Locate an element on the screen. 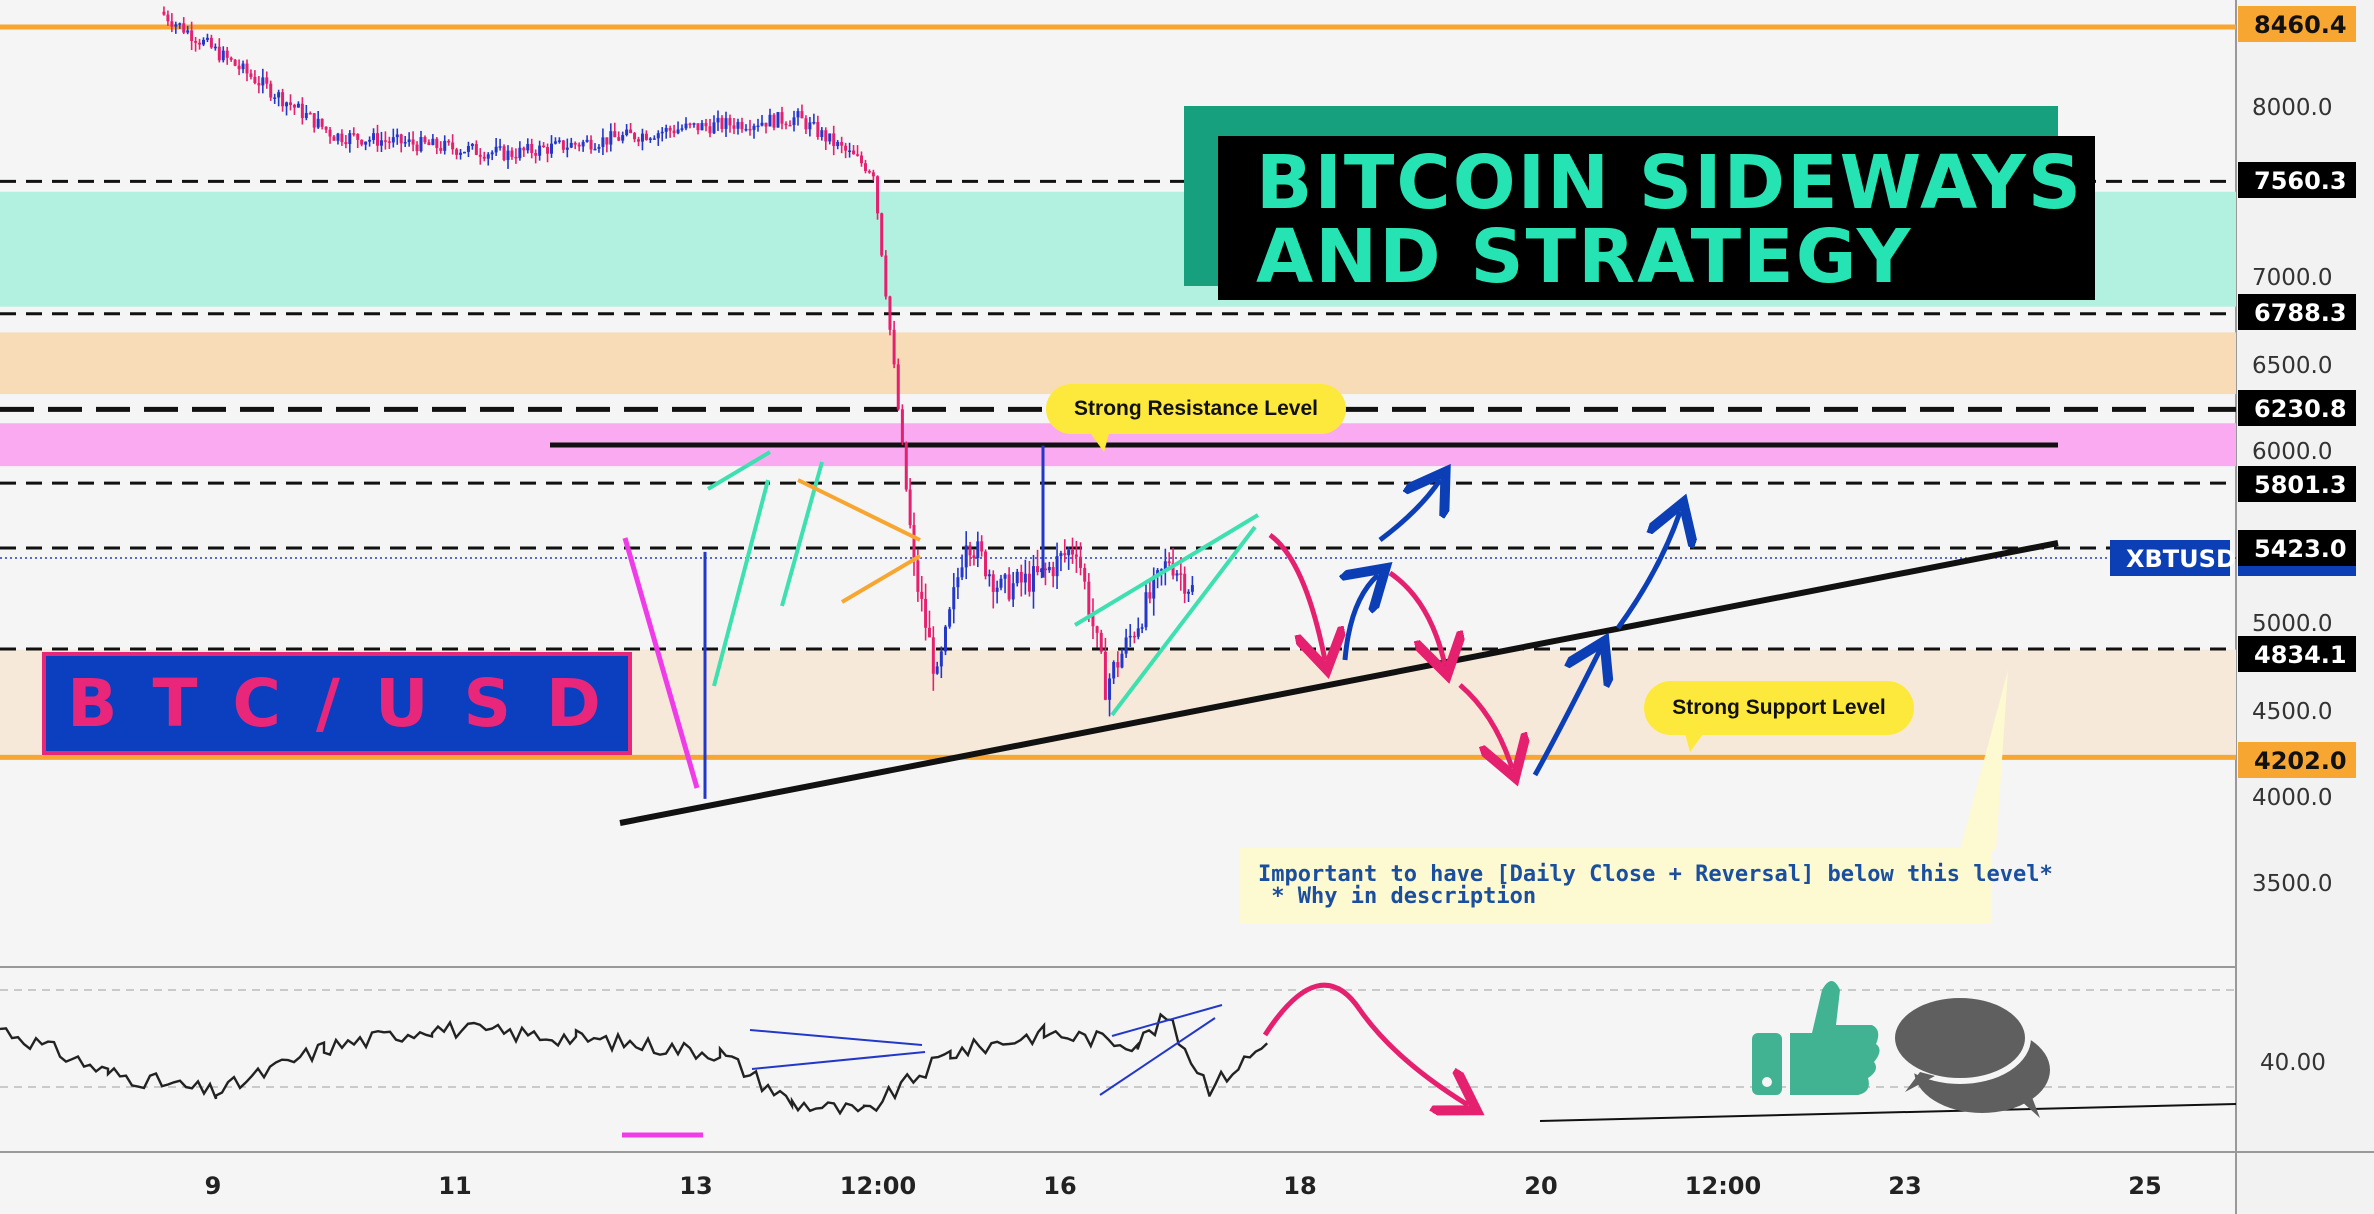 This screenshot has width=2374, height=1214. title-line-1: BITCOIN SIDEWAYS is located at coordinates (1670, 183).